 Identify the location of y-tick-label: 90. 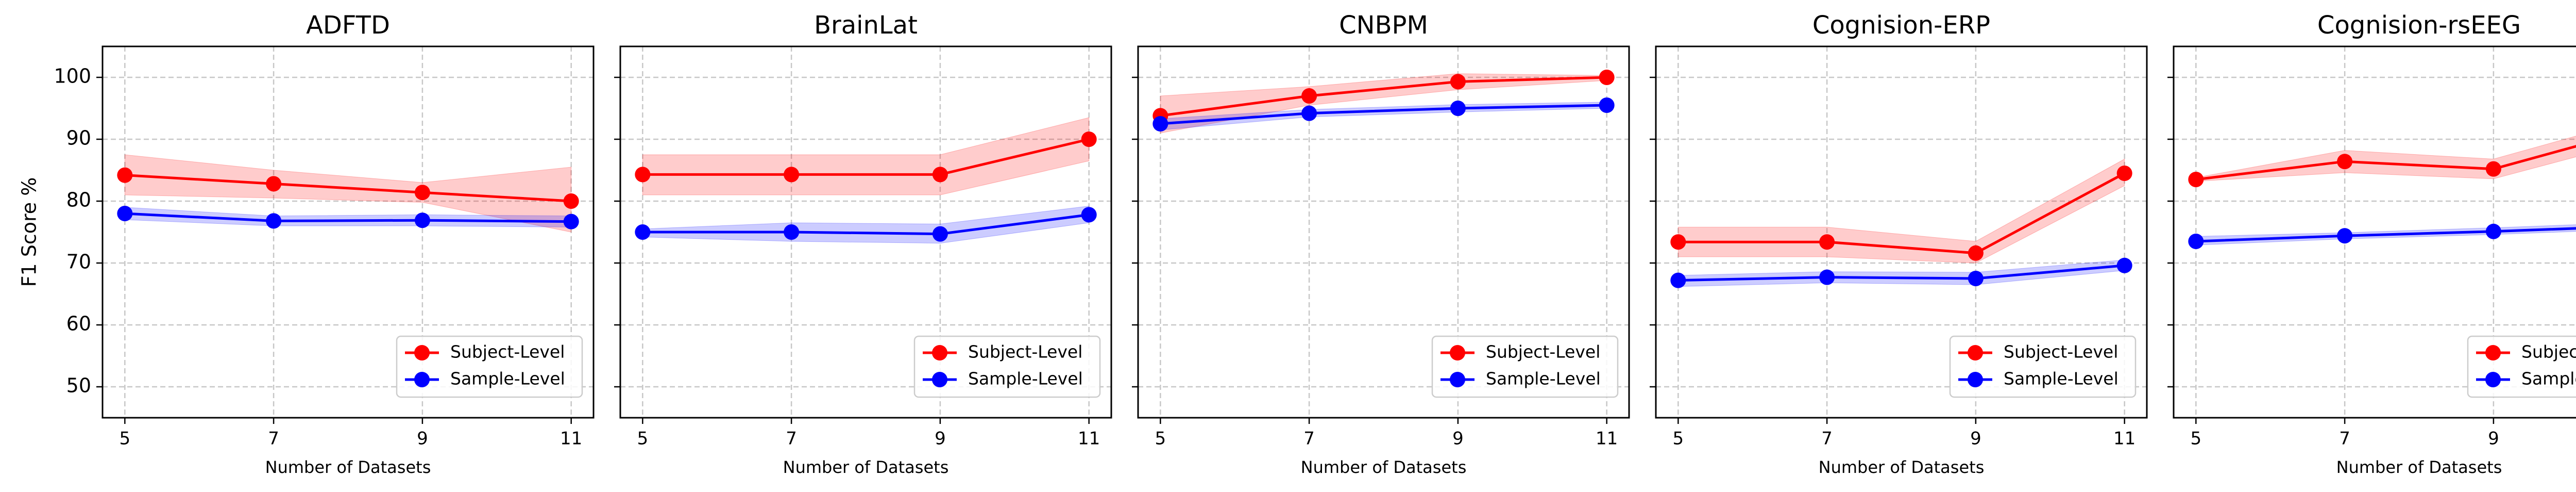
(79, 138).